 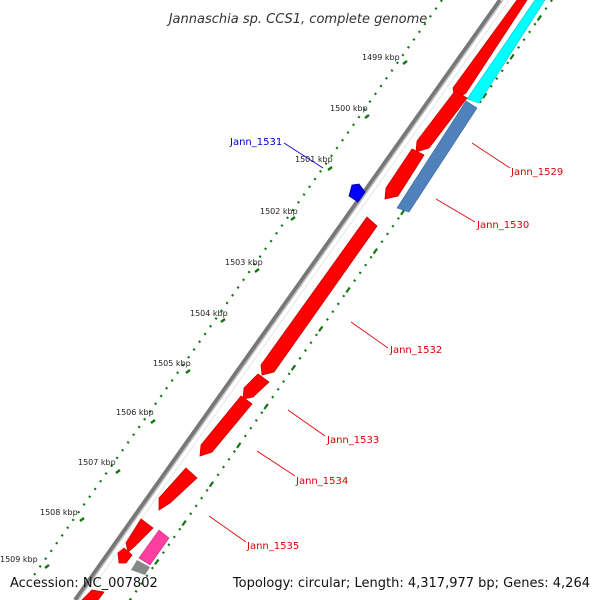 I want to click on feature-gray, so click(x=140, y=567).